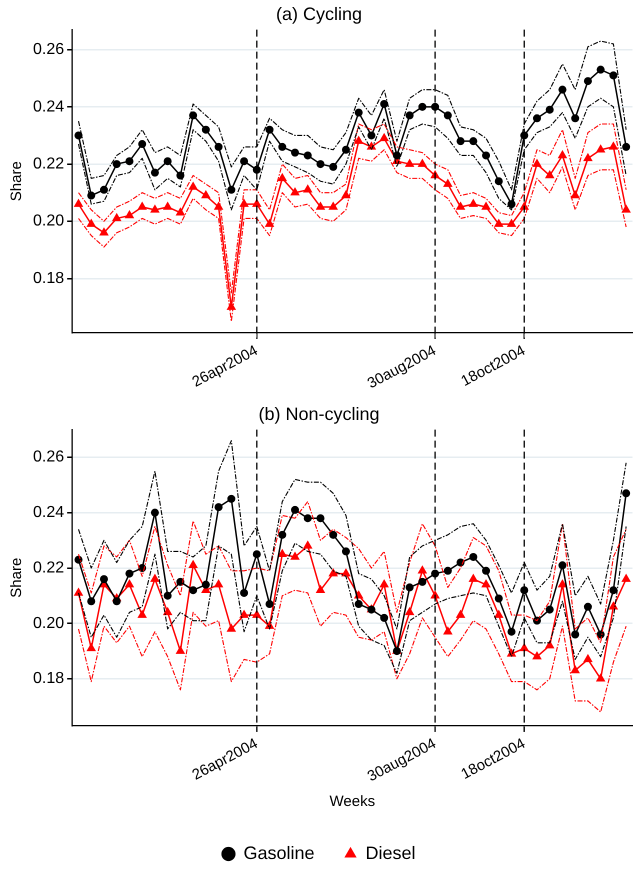  What do you see at coordinates (17, 181) in the screenshot?
I see `y-axis-title: Share` at bounding box center [17, 181].